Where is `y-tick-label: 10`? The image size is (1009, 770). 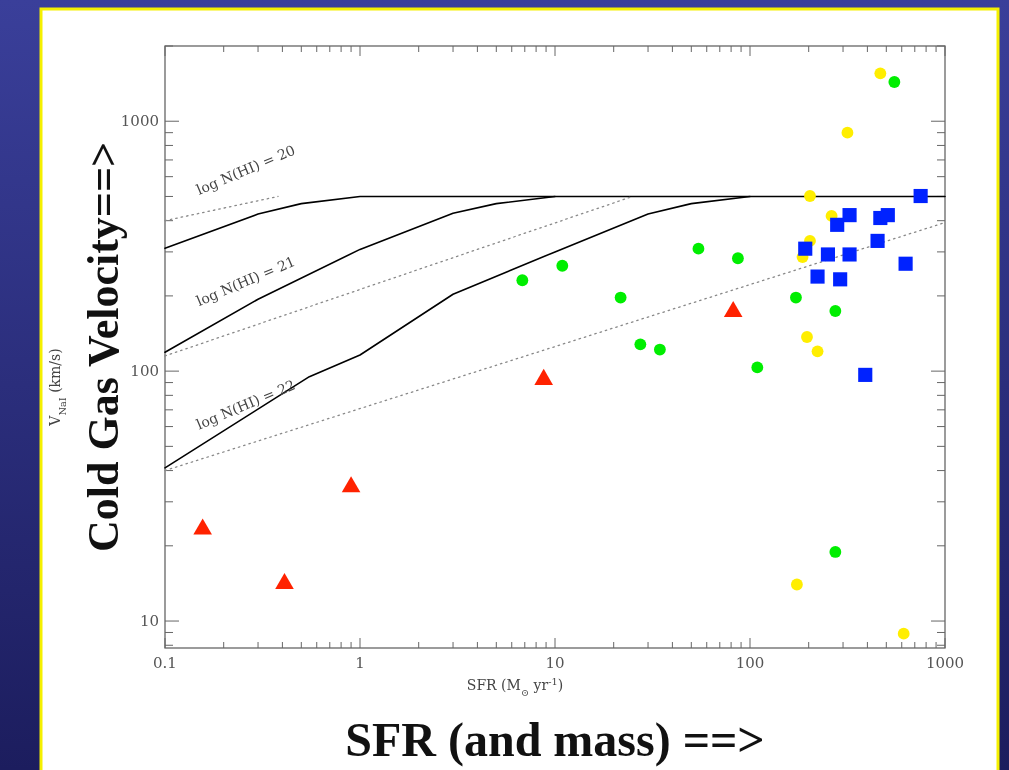 y-tick-label: 10 is located at coordinates (149, 621).